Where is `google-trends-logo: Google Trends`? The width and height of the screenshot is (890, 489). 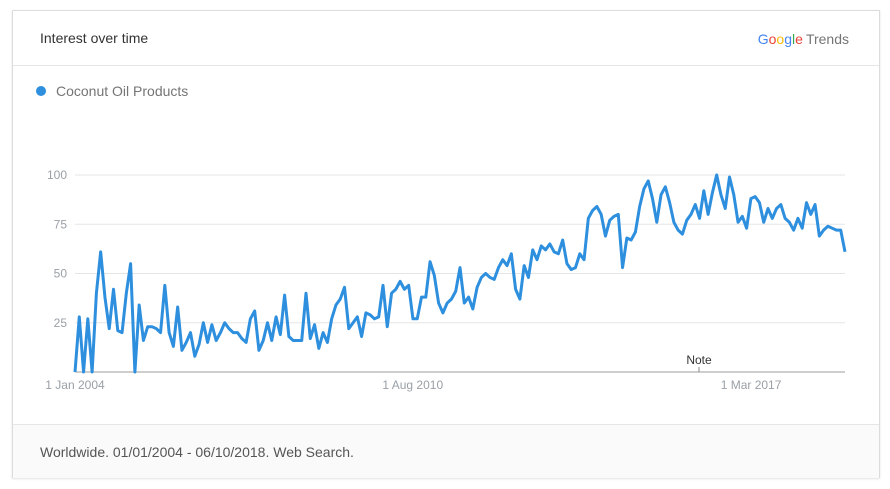
google-trends-logo: Google Trends is located at coordinates (803, 39).